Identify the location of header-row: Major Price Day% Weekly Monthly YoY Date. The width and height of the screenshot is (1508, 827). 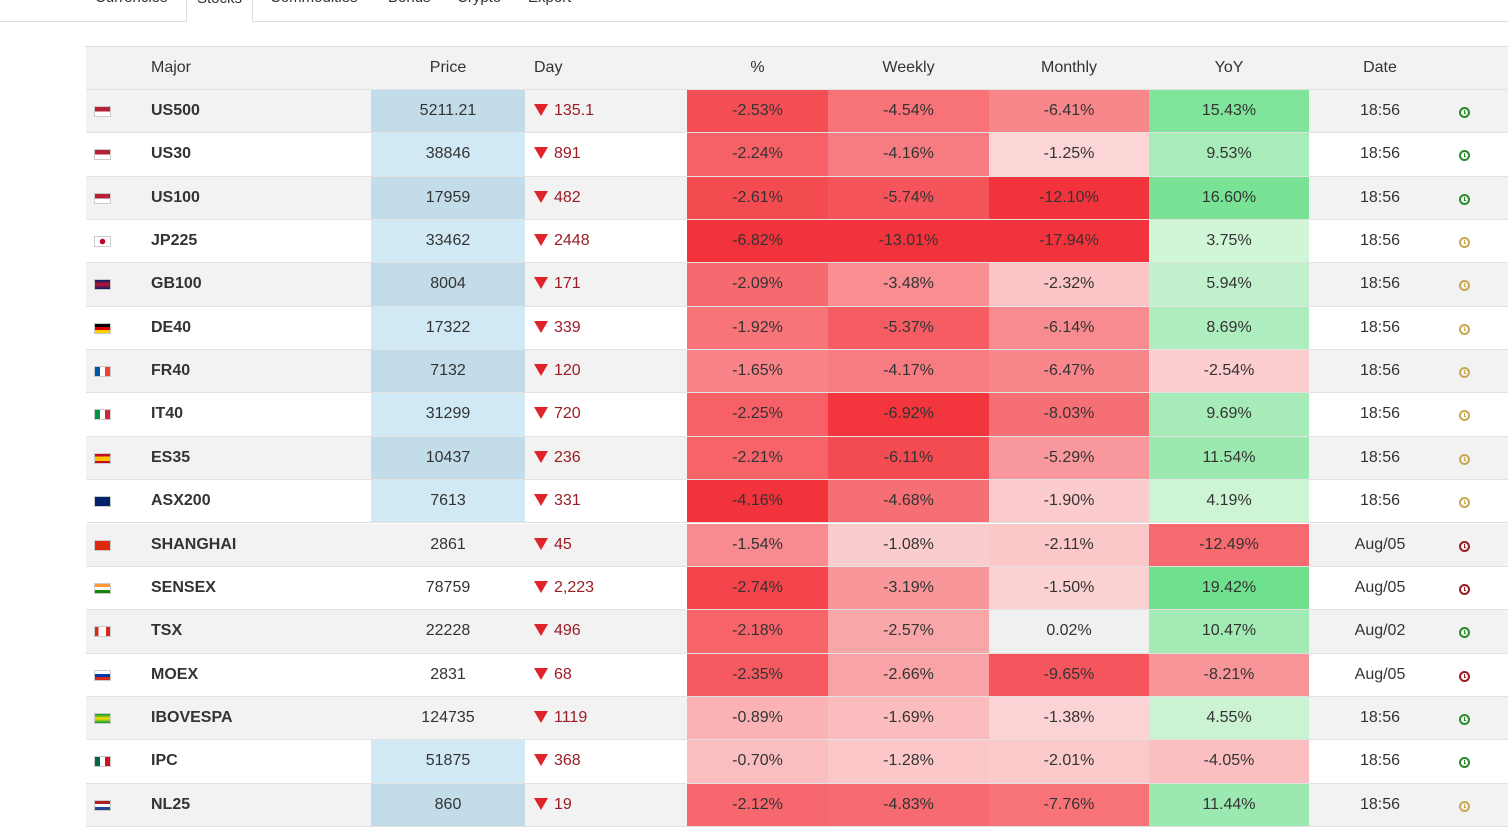
(797, 68).